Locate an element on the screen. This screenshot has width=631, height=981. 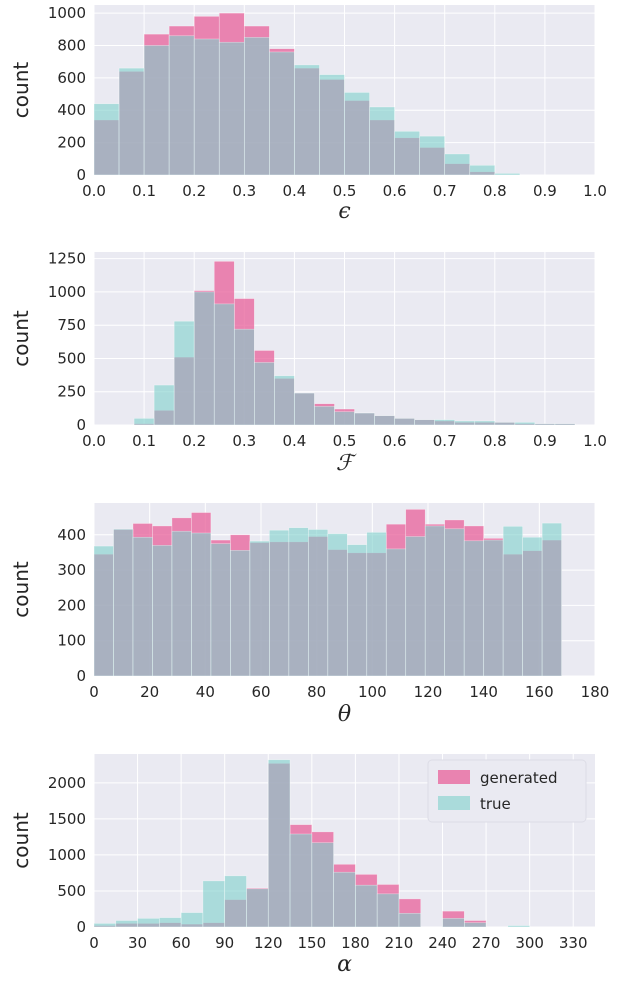
x-tick-label: 40 is located at coordinates (205, 692).